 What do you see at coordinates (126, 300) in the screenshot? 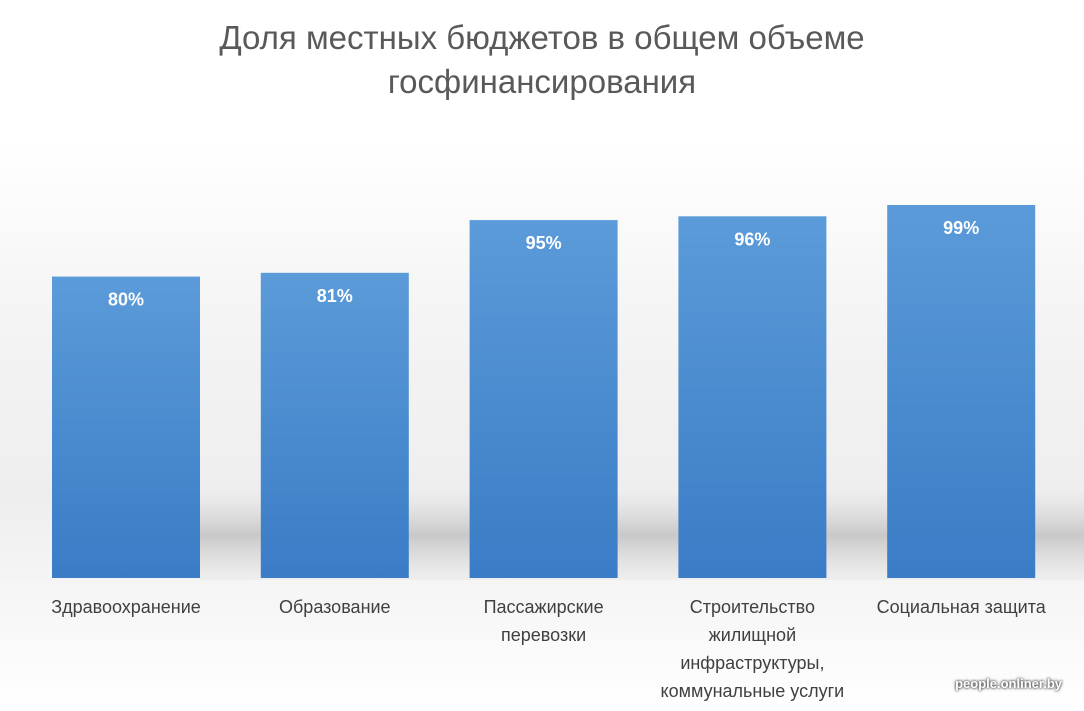
I see `data-label: 80%` at bounding box center [126, 300].